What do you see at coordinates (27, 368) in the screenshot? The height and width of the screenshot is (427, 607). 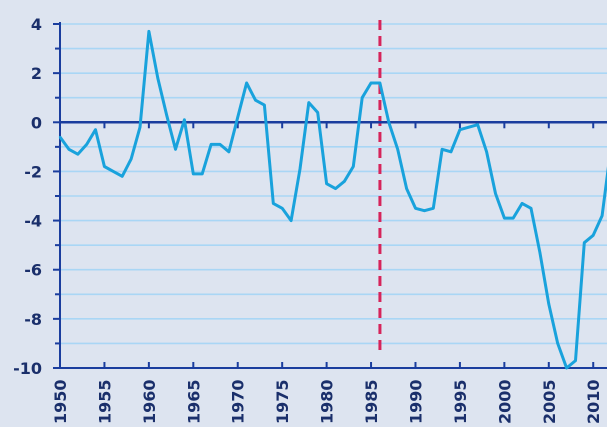 I see `y-tick-label: -10` at bounding box center [27, 368].